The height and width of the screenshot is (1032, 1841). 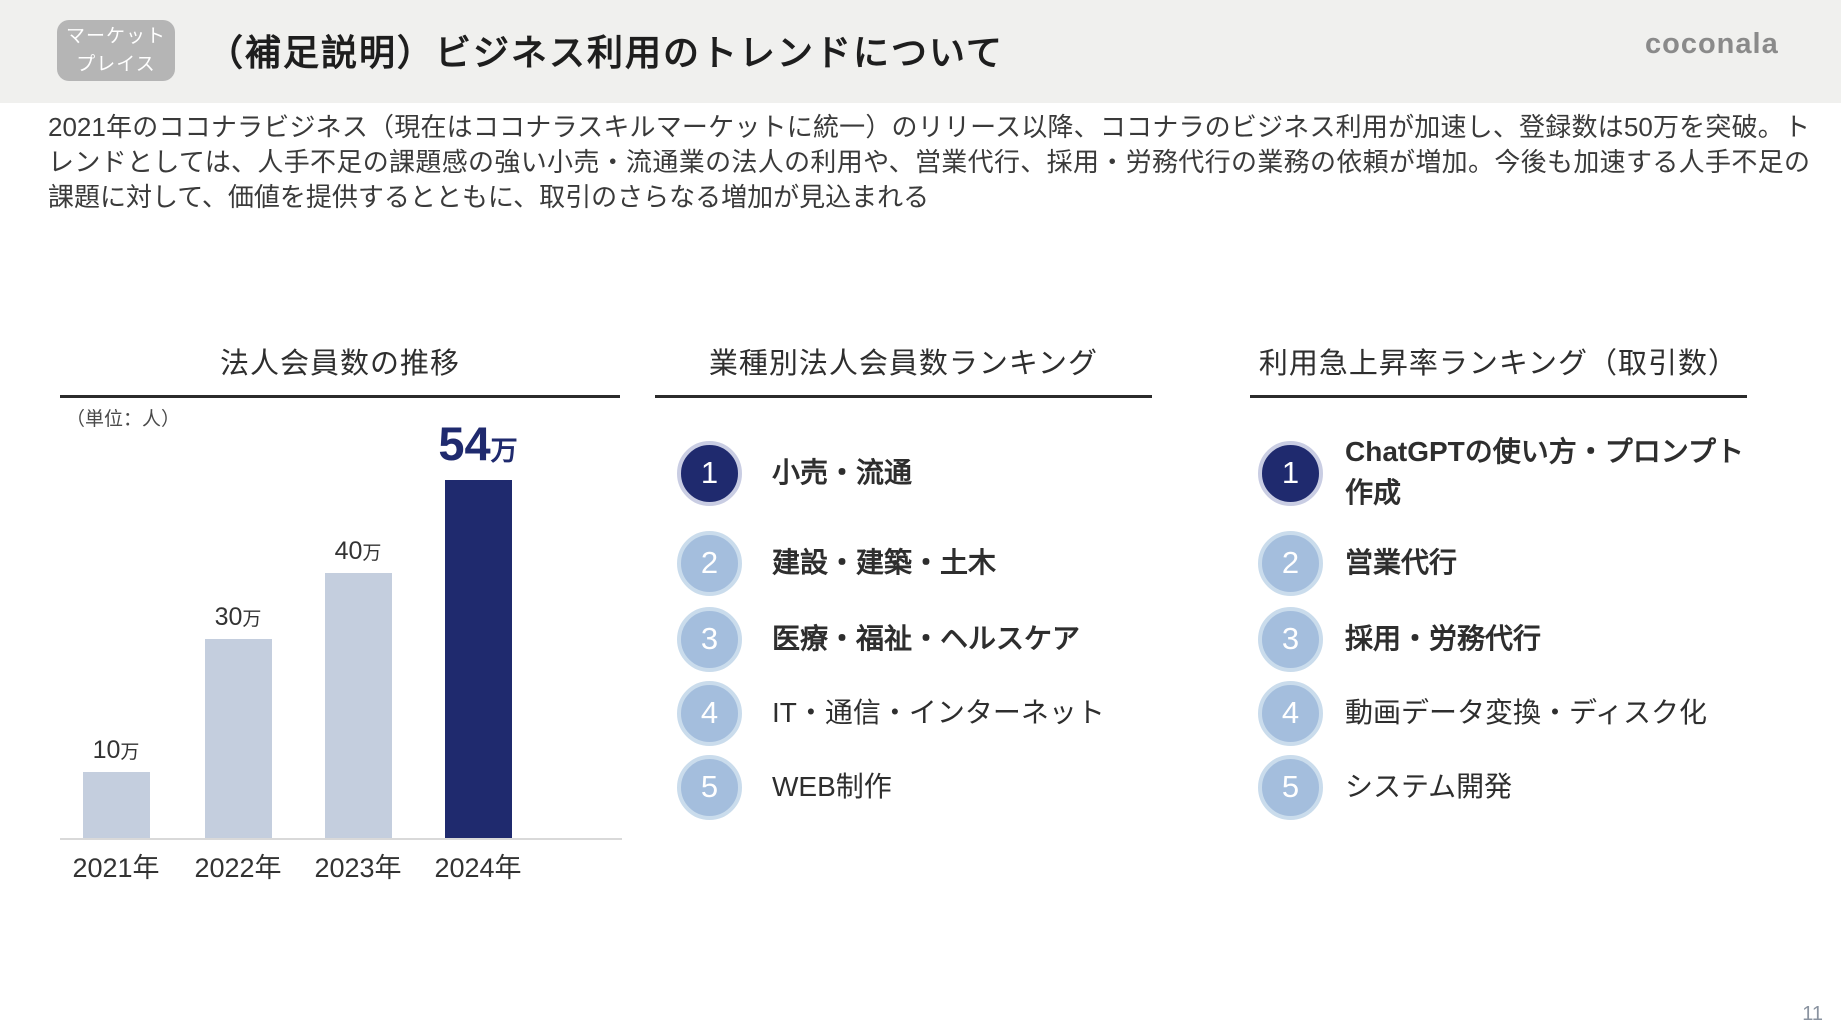 What do you see at coordinates (1498, 369) in the screenshot?
I see `ranking-title-growth: 利用急上昇率ランキング（取引数）` at bounding box center [1498, 369].